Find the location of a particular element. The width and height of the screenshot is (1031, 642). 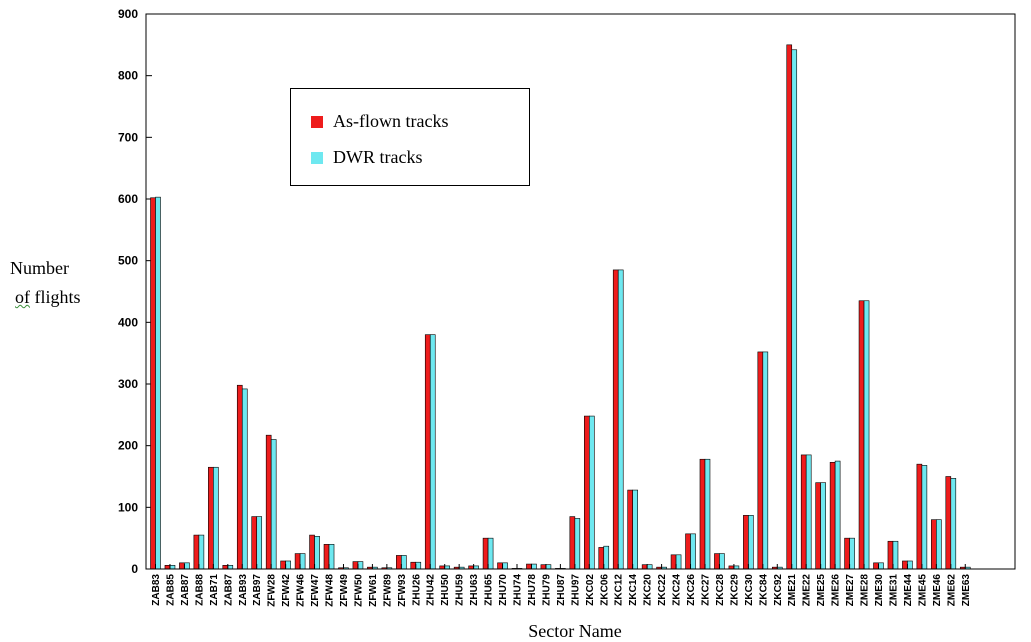

bar-dwr-zkc02 is located at coordinates (591, 492).